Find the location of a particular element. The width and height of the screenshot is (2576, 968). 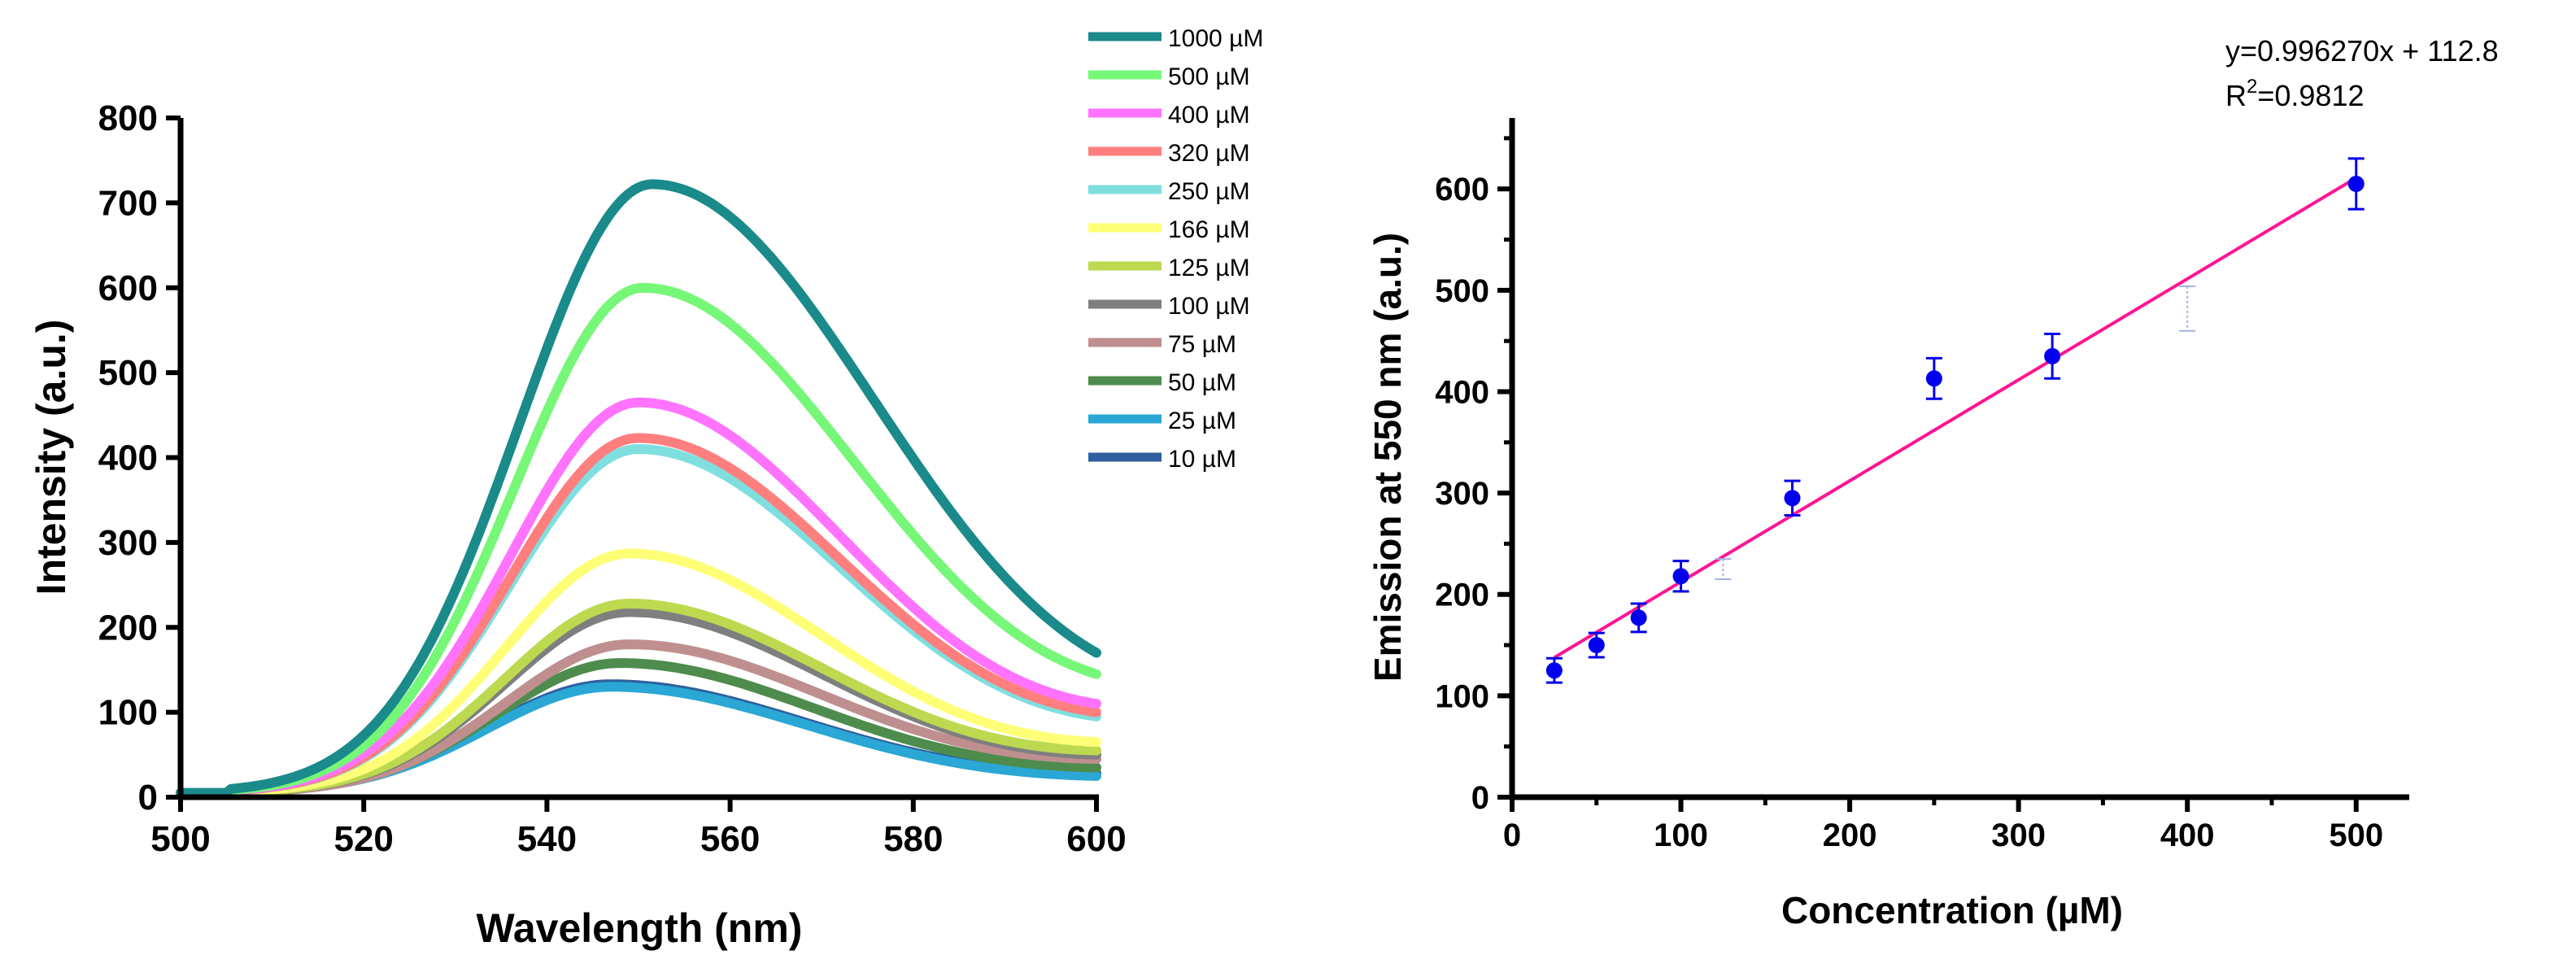

calibration-y-tick-label: 0 is located at coordinates (1480, 798).